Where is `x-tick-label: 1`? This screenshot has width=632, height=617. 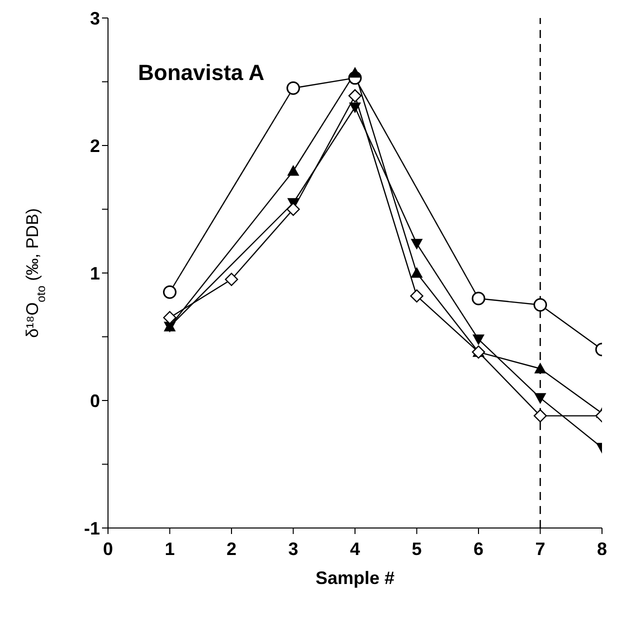
x-tick-label: 1 is located at coordinates (169, 548).